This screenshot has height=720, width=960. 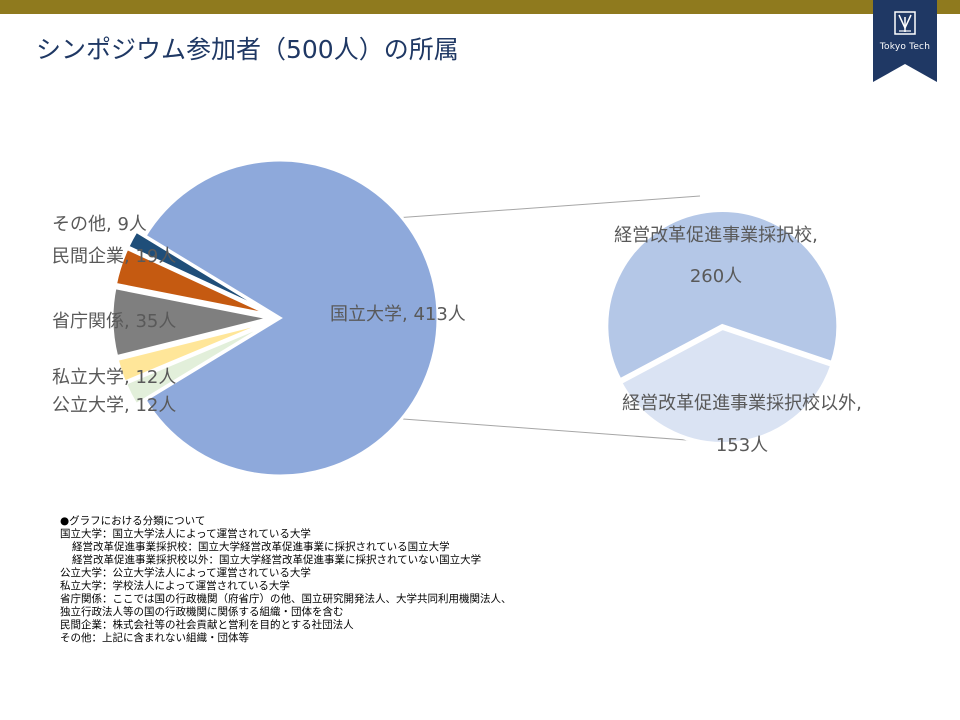 What do you see at coordinates (742, 403) in the screenshot?
I see `data-label-breakdown-1-name: 経営改革促進事業採択校以外,` at bounding box center [742, 403].